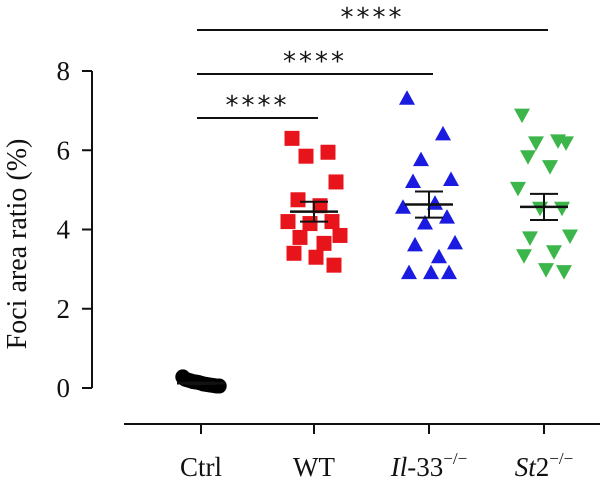 The width and height of the screenshot is (600, 480). I want to click on y-tick-label: 6, so click(64, 150).